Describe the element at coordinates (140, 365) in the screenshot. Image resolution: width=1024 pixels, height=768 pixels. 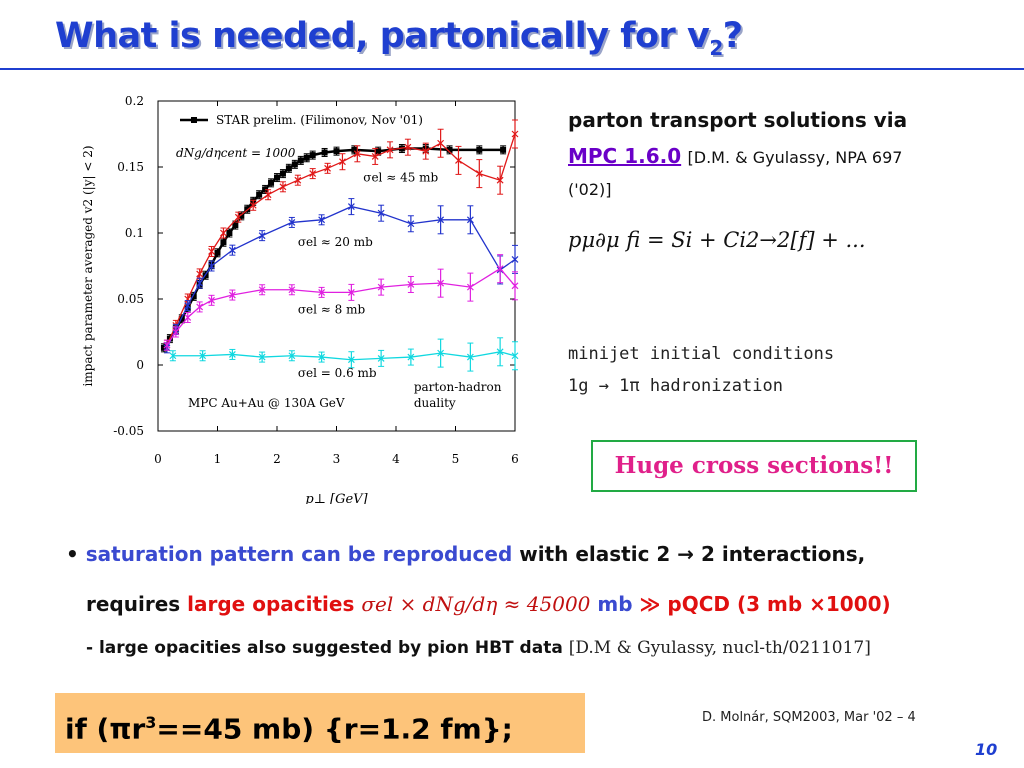
I see `y-tick-label: 0` at that location.